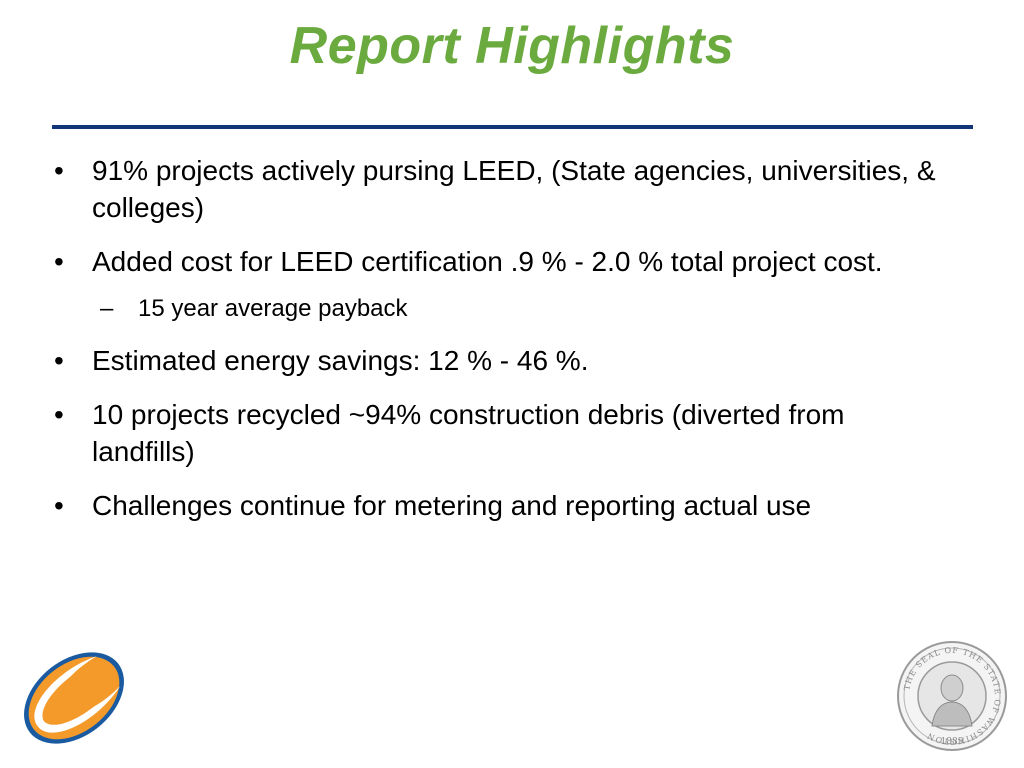 The image size is (1024, 768). Describe the element at coordinates (74, 698) in the screenshot. I see `orange-swoosh-logo-icon` at that location.